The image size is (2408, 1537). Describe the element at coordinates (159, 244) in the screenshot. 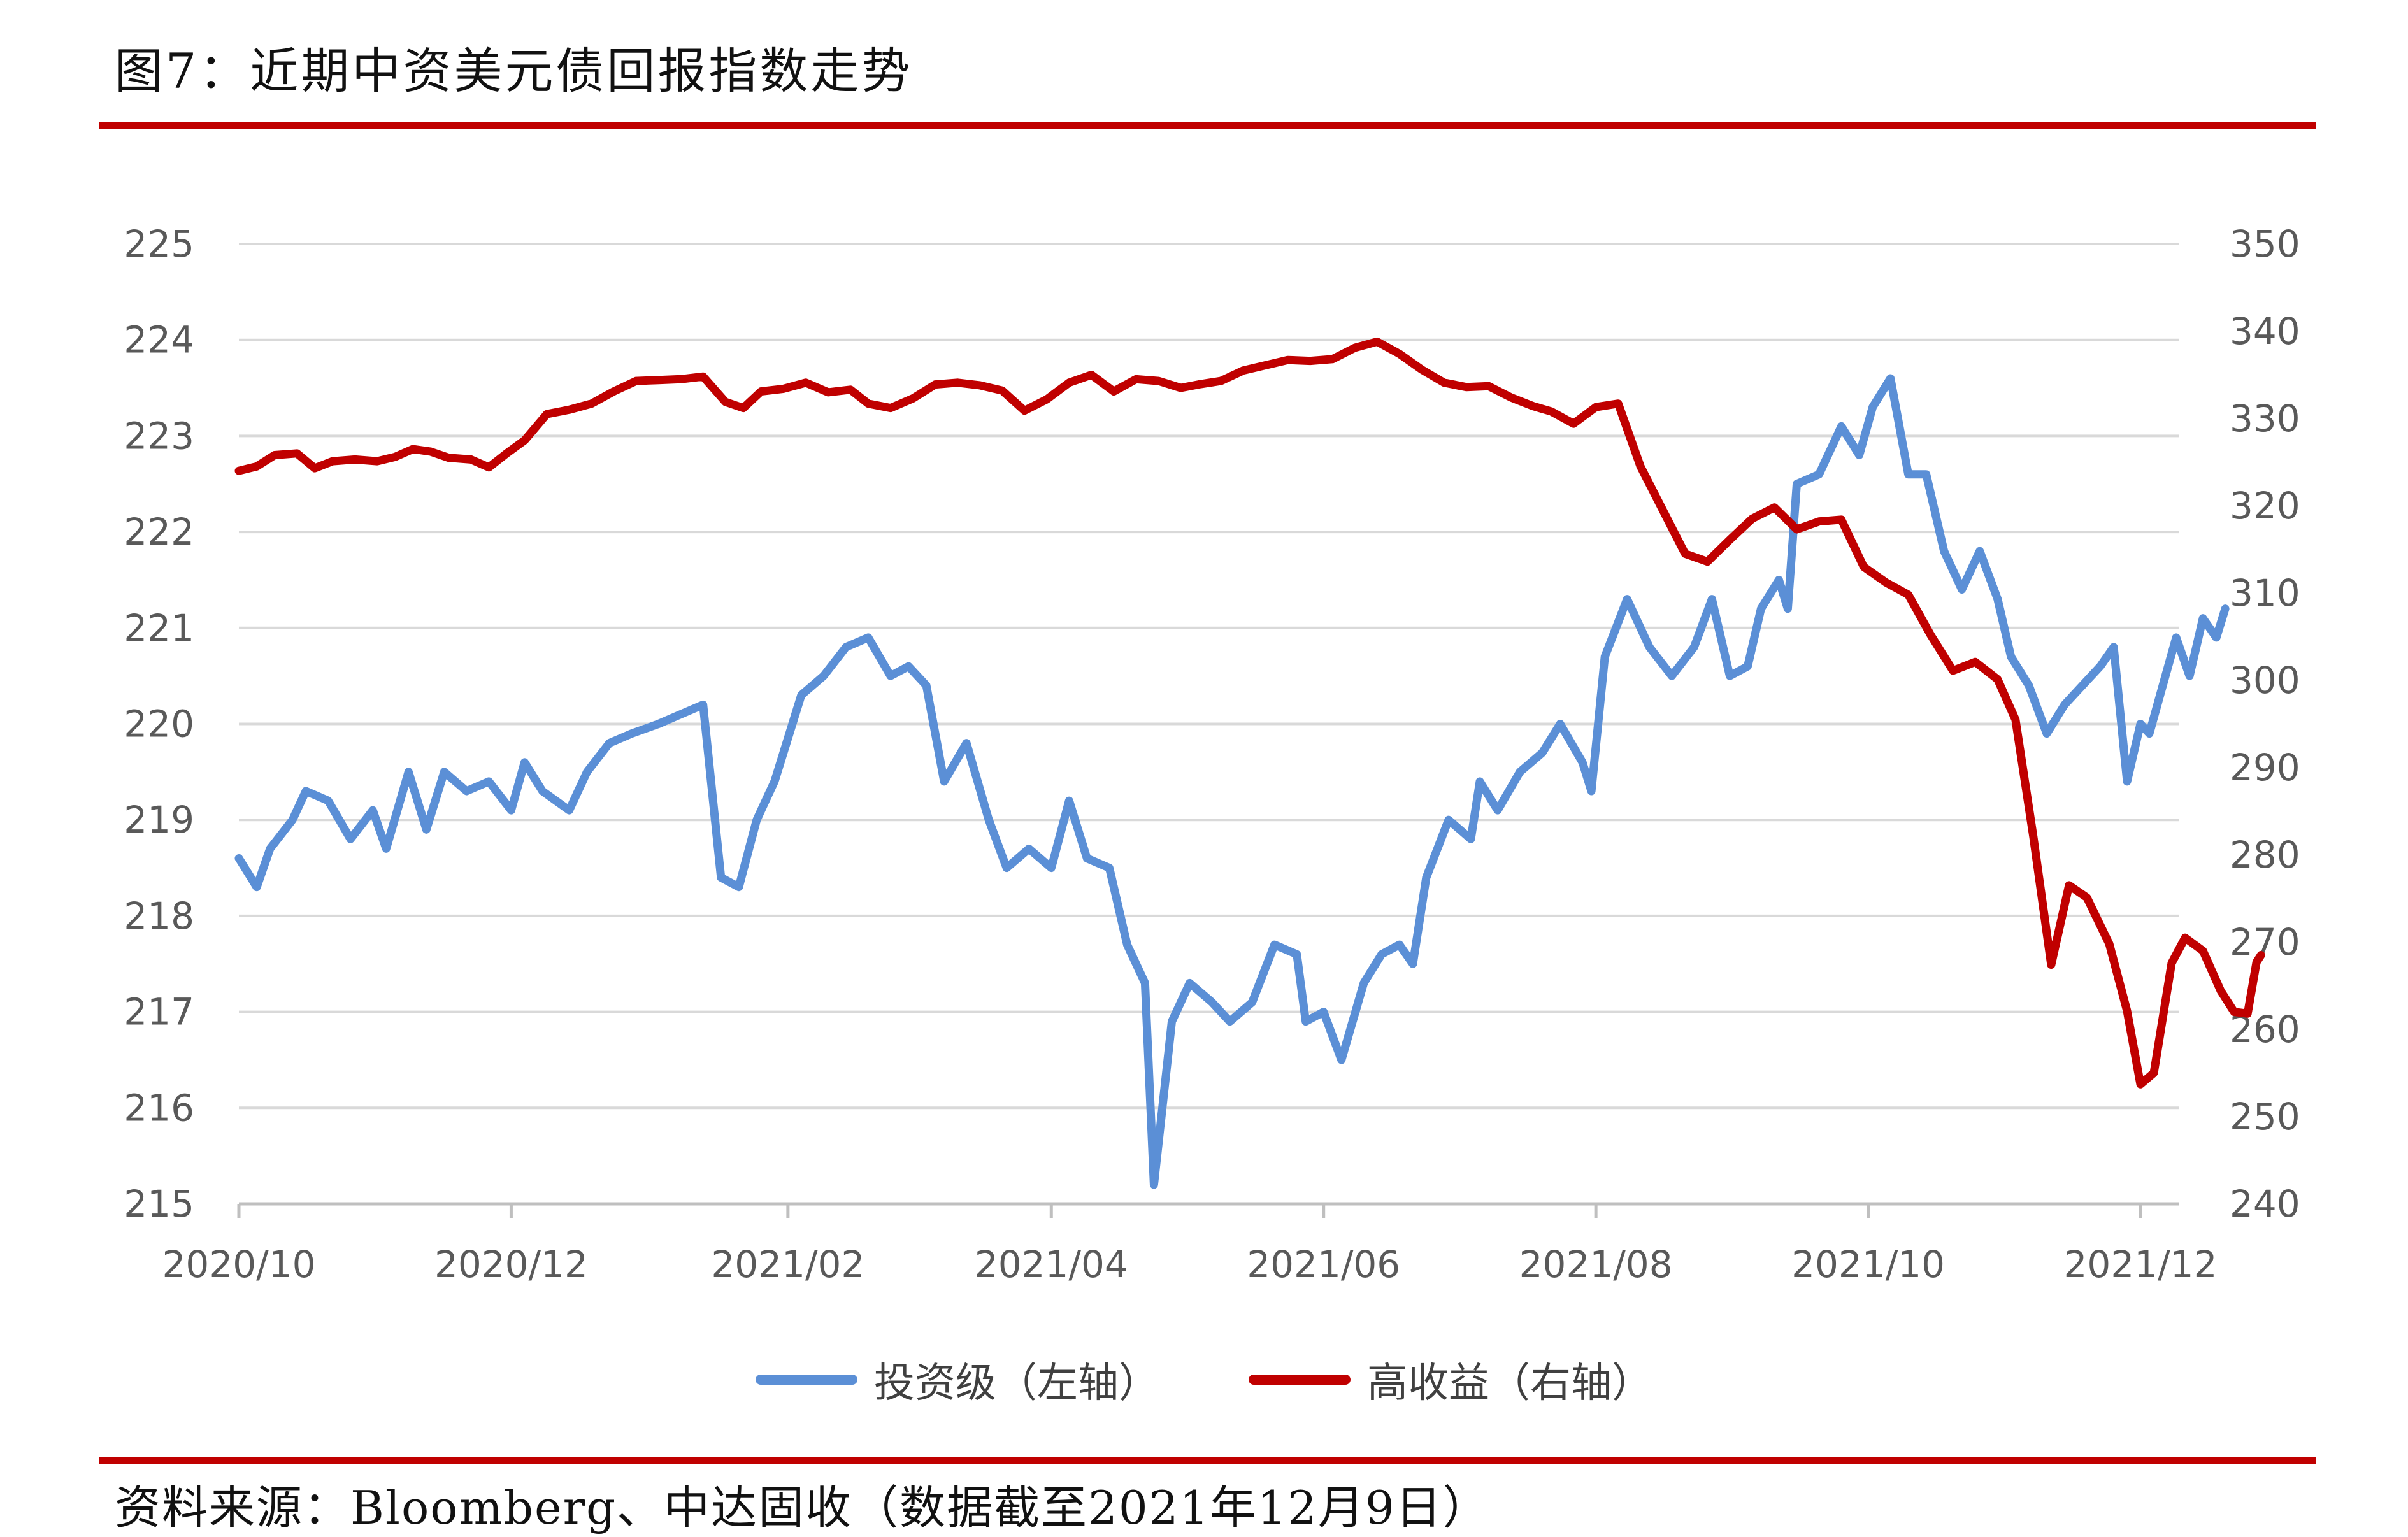

I see `left-tick-label: 225` at that location.